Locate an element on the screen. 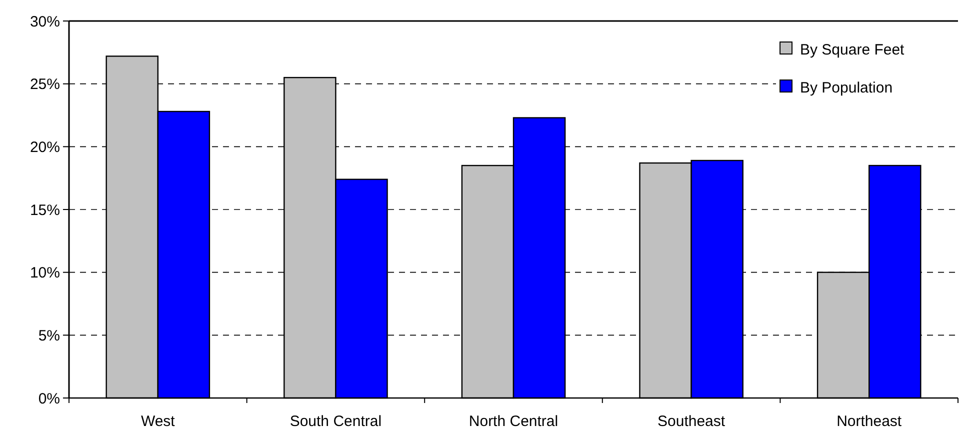  y-tick-label: 20% is located at coordinates (45, 147).